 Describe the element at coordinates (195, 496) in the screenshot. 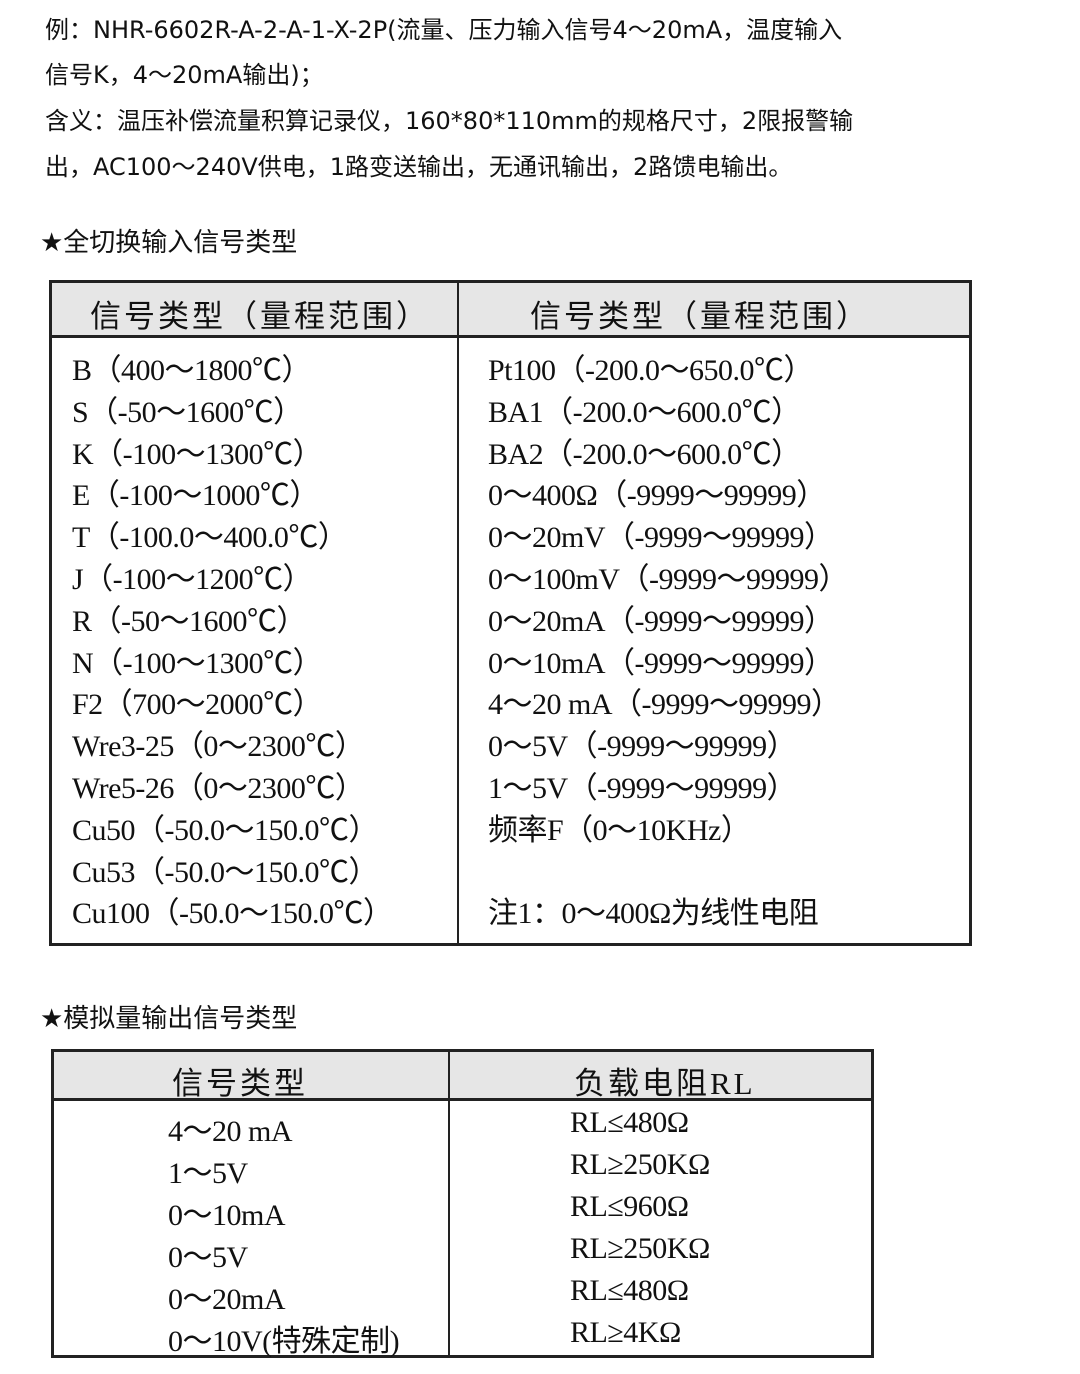

I see `table-cell: E（-100～1000℃）` at that location.